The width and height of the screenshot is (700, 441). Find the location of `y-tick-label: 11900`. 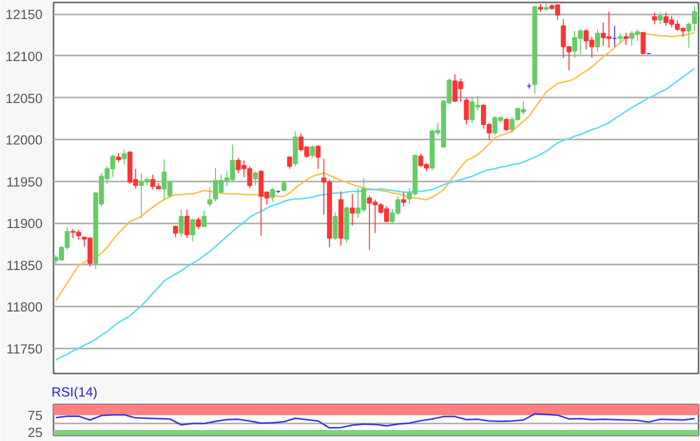

y-tick-label: 11900 is located at coordinates (24, 224).